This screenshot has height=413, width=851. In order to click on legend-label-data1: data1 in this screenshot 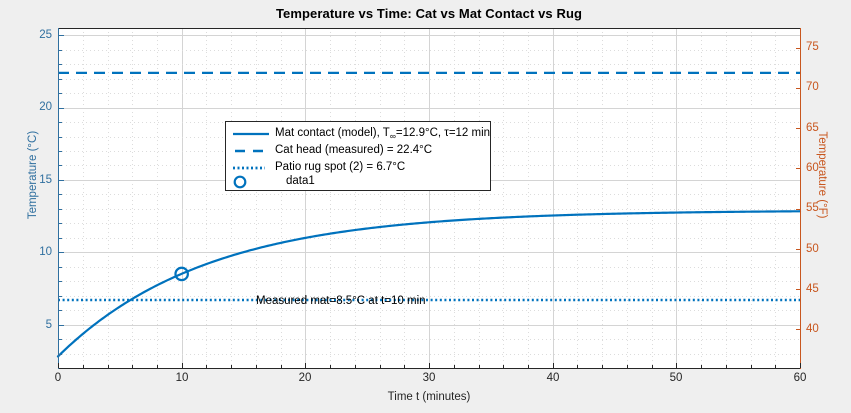, I will do `click(300, 181)`.